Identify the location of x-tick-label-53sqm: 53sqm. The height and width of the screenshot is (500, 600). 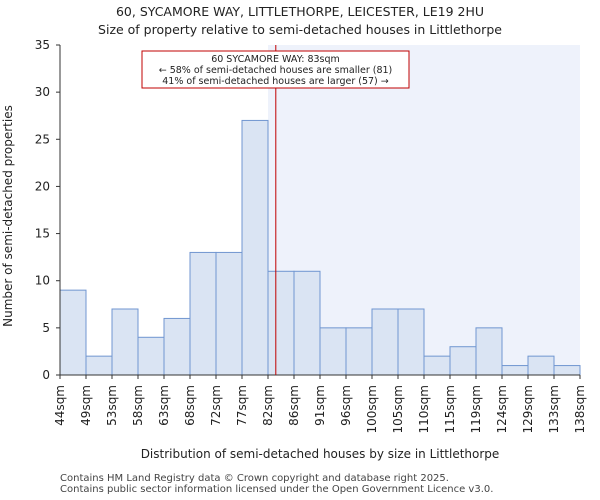
(112, 405).